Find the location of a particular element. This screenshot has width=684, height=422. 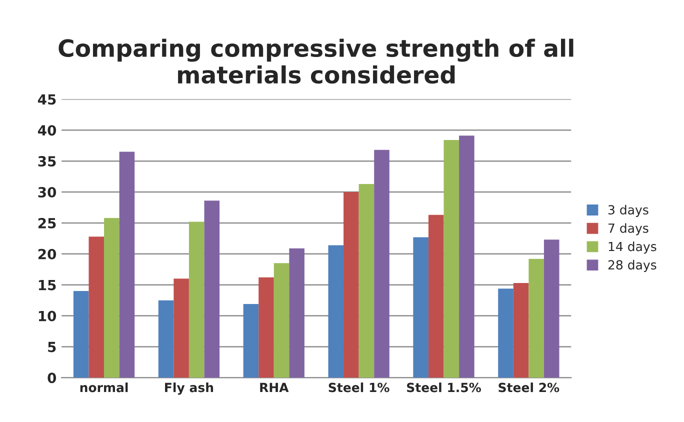

y-tick-label: 30 is located at coordinates (47, 192).